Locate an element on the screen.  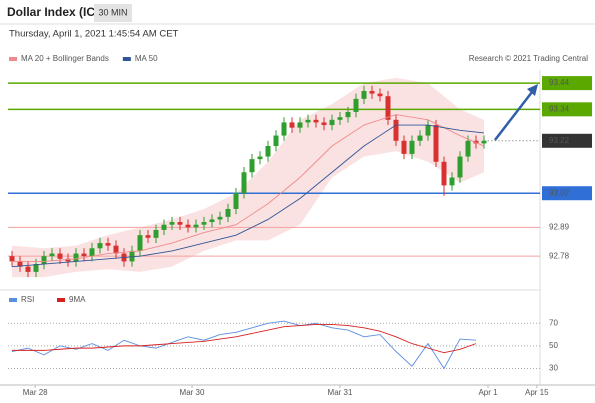
y-tick-label: 50 is located at coordinates (553, 345).